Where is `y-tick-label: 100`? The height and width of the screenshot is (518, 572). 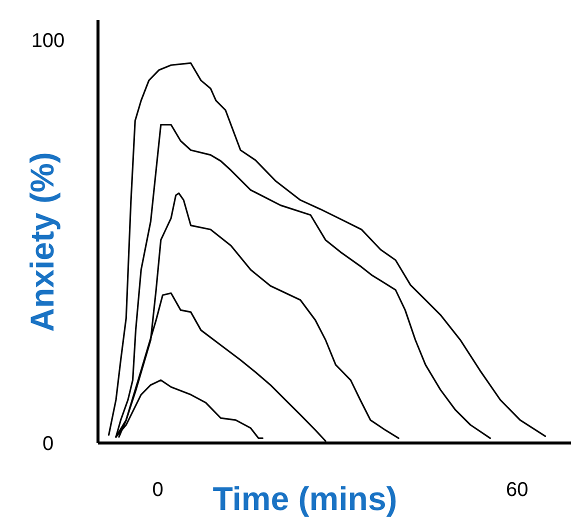 y-tick-label: 100 is located at coordinates (48, 41).